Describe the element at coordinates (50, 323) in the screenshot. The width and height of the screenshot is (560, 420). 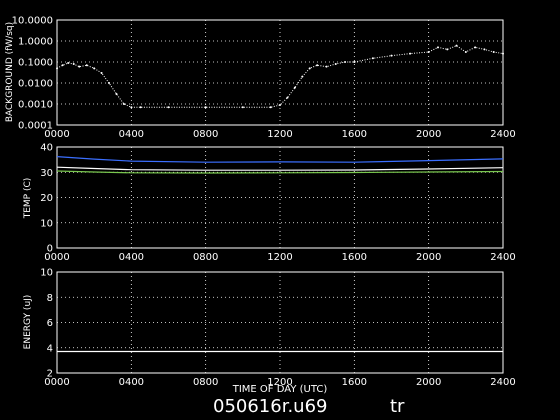
I see `y-tick-label: 6` at that location.